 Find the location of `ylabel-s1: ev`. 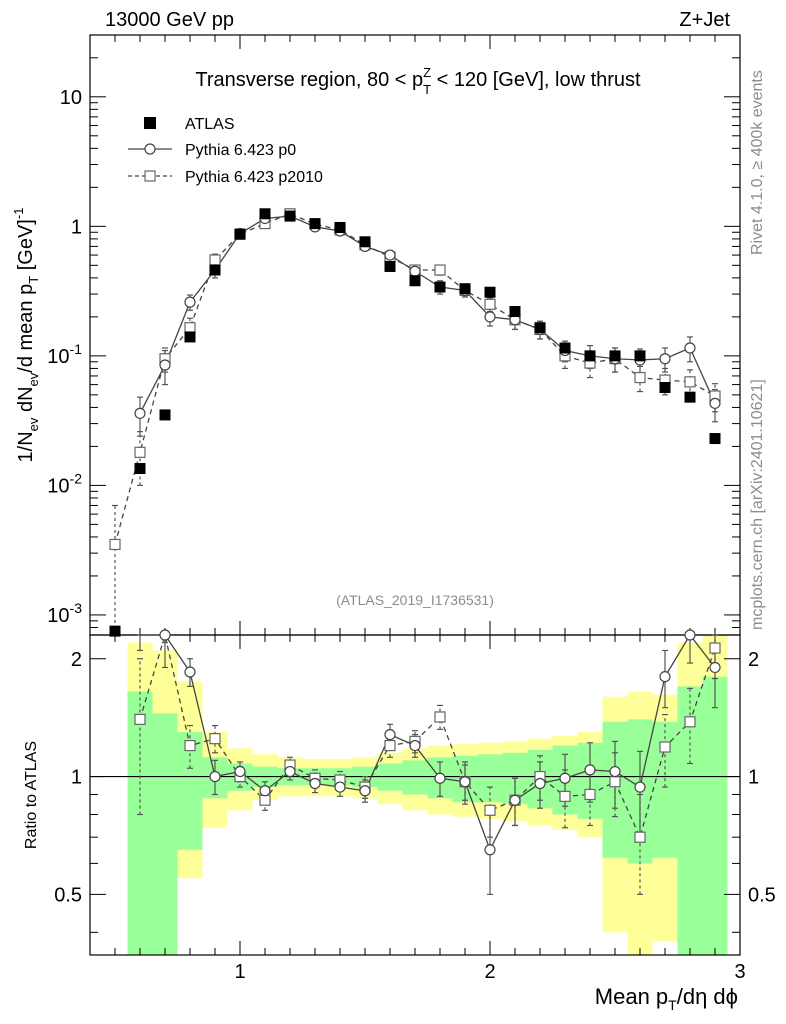

ylabel-s1: ev is located at coordinates (33, 424).